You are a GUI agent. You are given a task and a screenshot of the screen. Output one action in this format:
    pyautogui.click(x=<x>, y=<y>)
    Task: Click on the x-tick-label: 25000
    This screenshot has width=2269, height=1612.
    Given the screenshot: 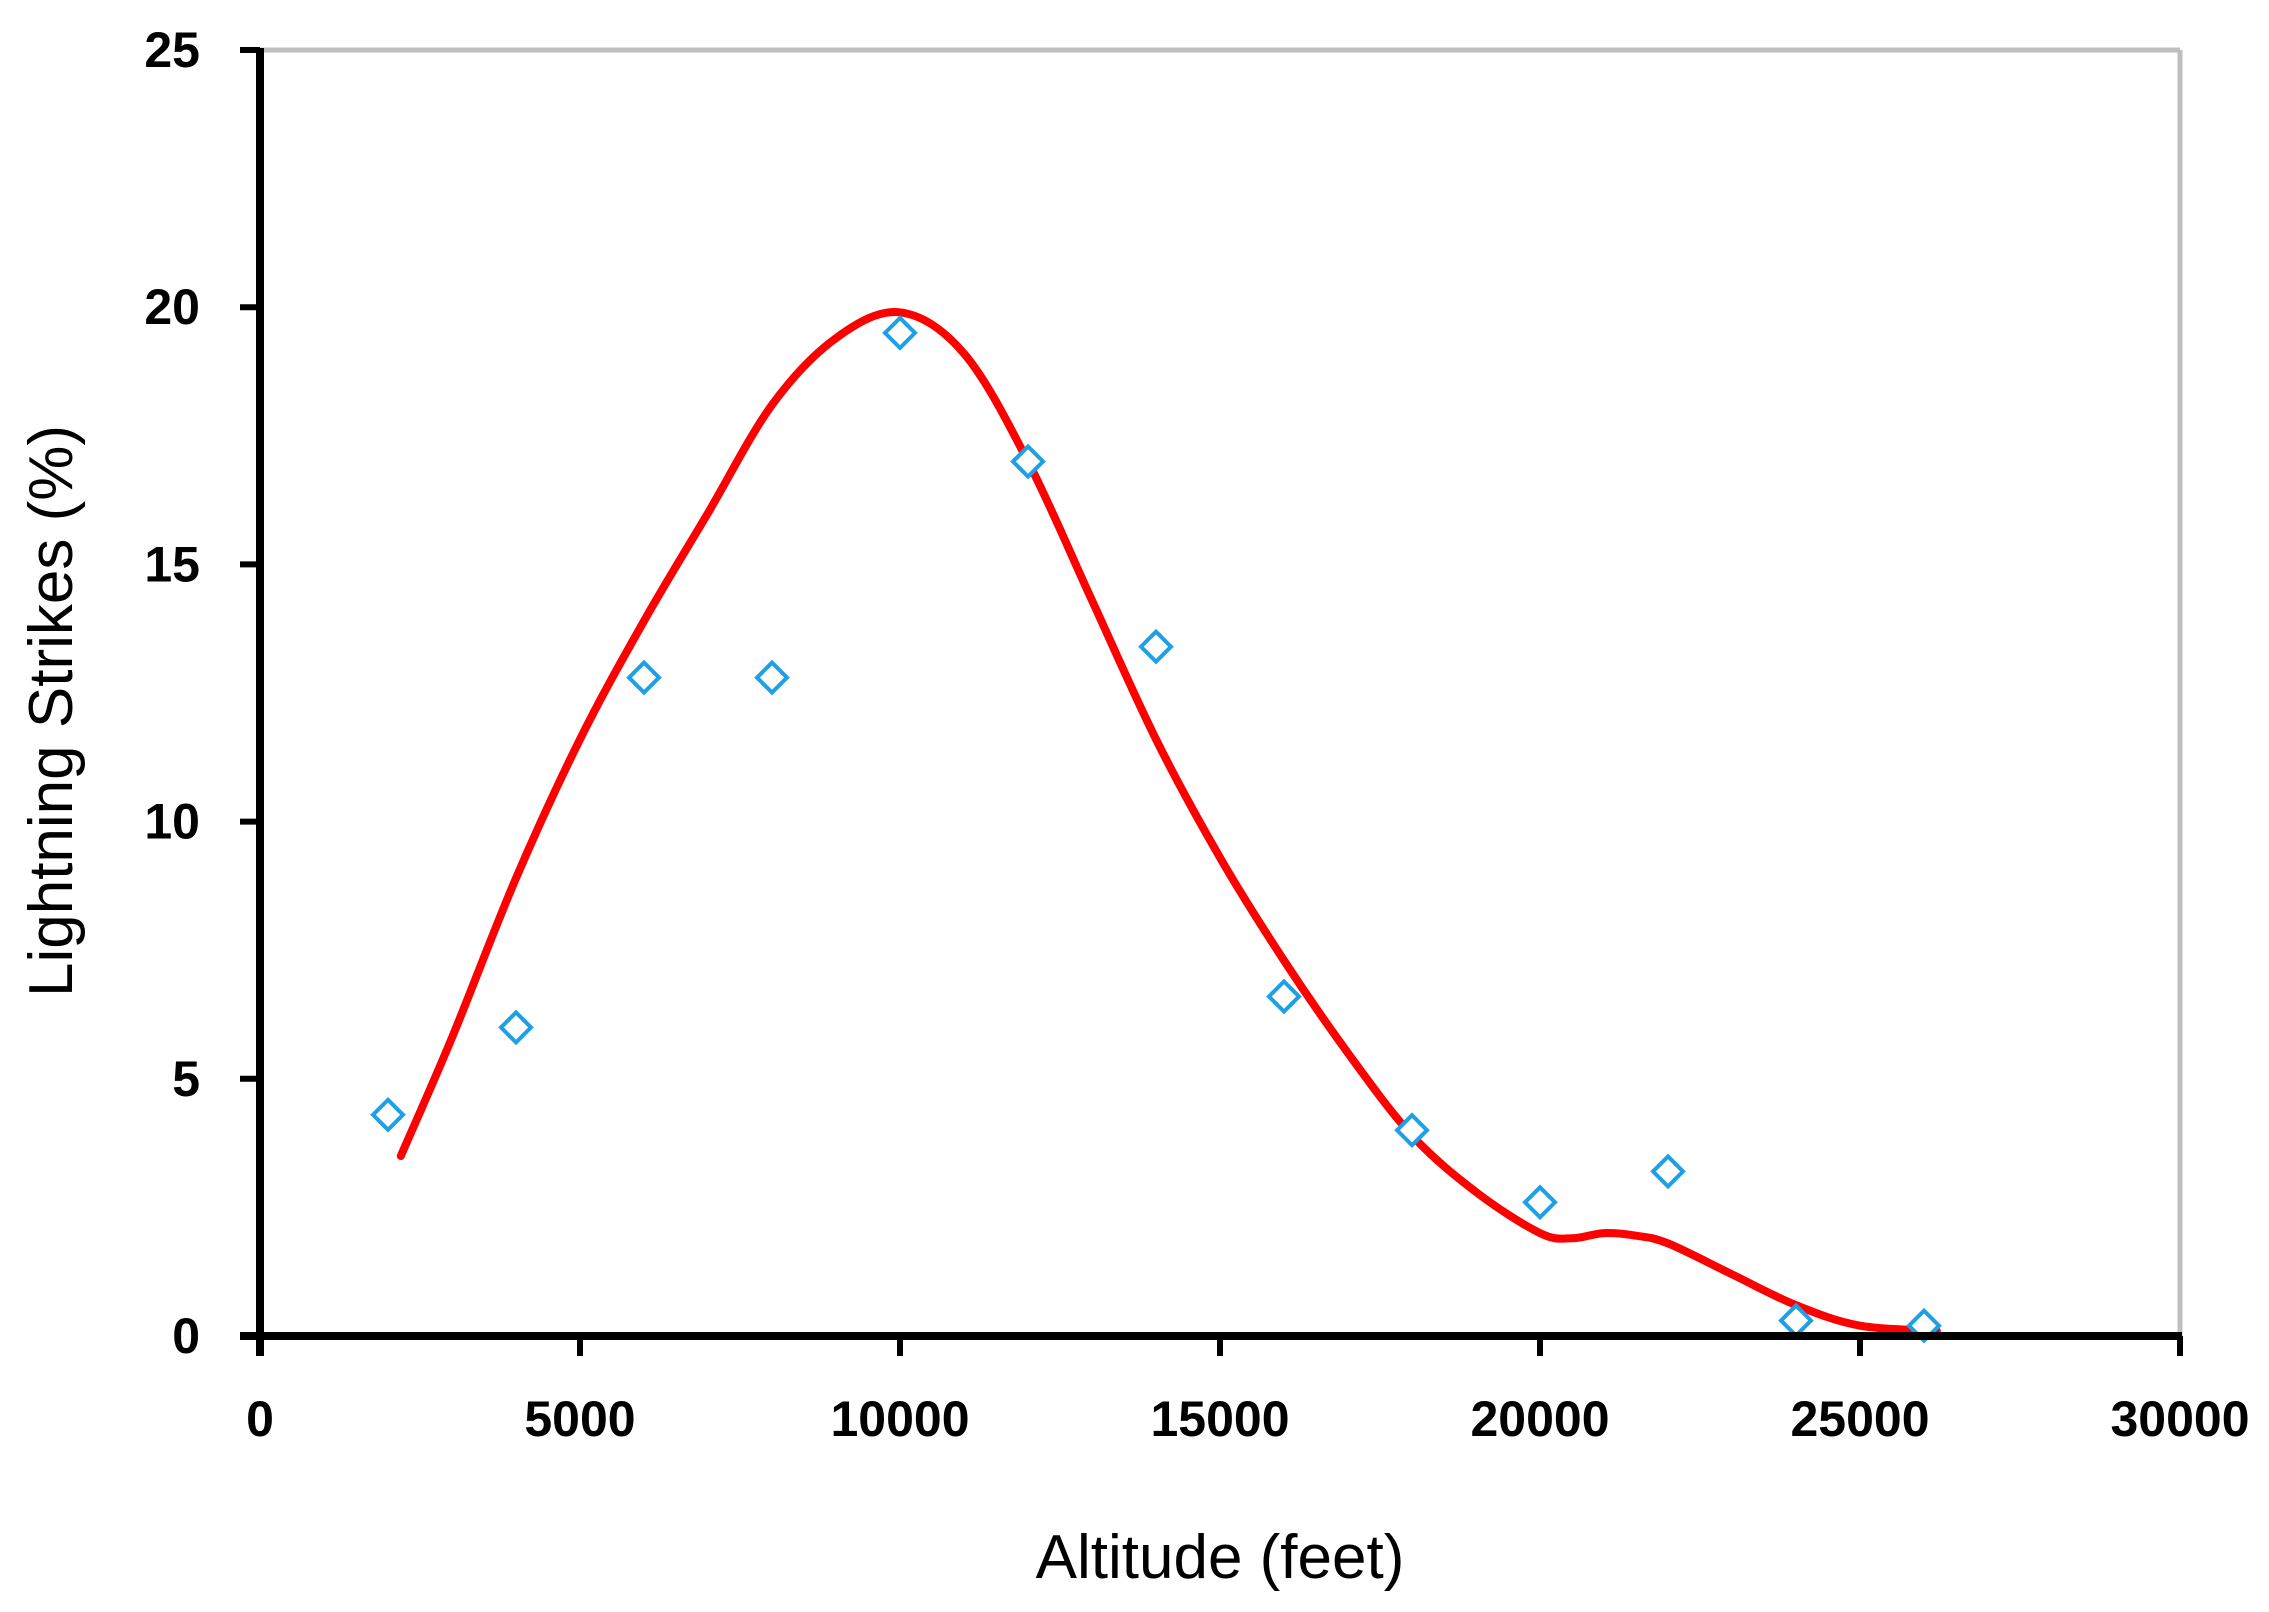 What is the action you would take?
    pyautogui.click(x=1859, y=1419)
    